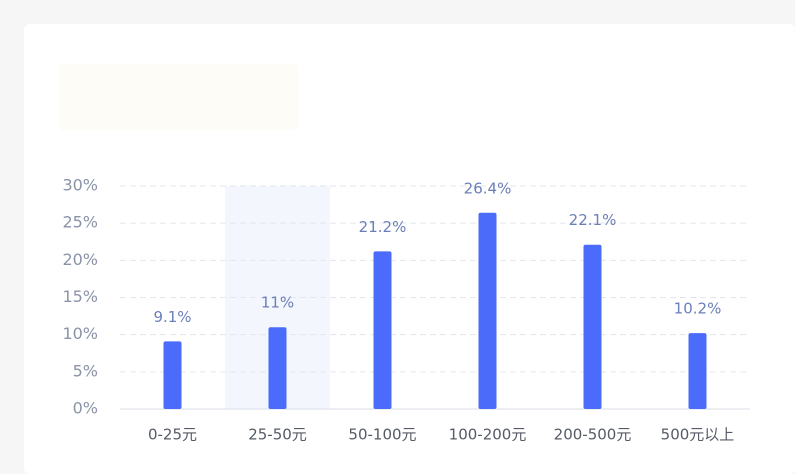 Image resolution: width=795 pixels, height=474 pixels. I want to click on value-label: 21.2%, so click(383, 227).